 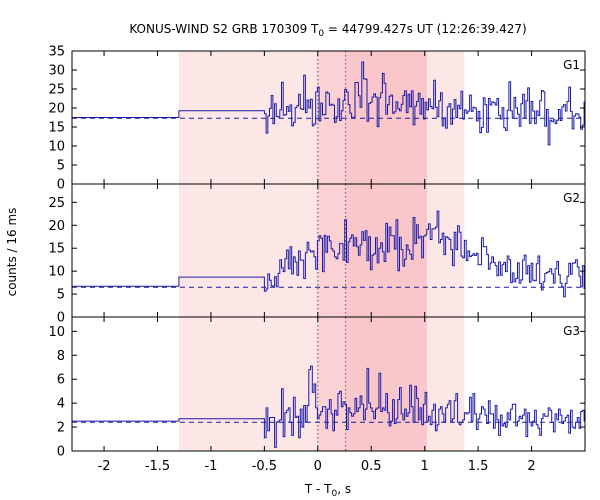 I want to click on chart-title-subscript: 0, so click(x=321, y=34).